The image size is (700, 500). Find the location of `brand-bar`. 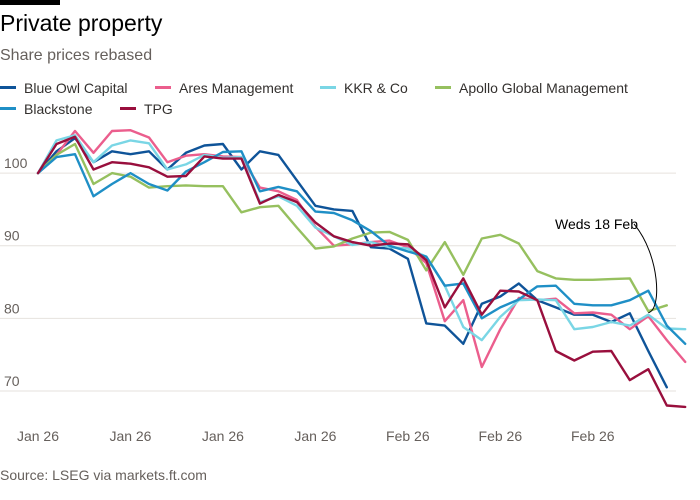

brand-bar is located at coordinates (30, 2).